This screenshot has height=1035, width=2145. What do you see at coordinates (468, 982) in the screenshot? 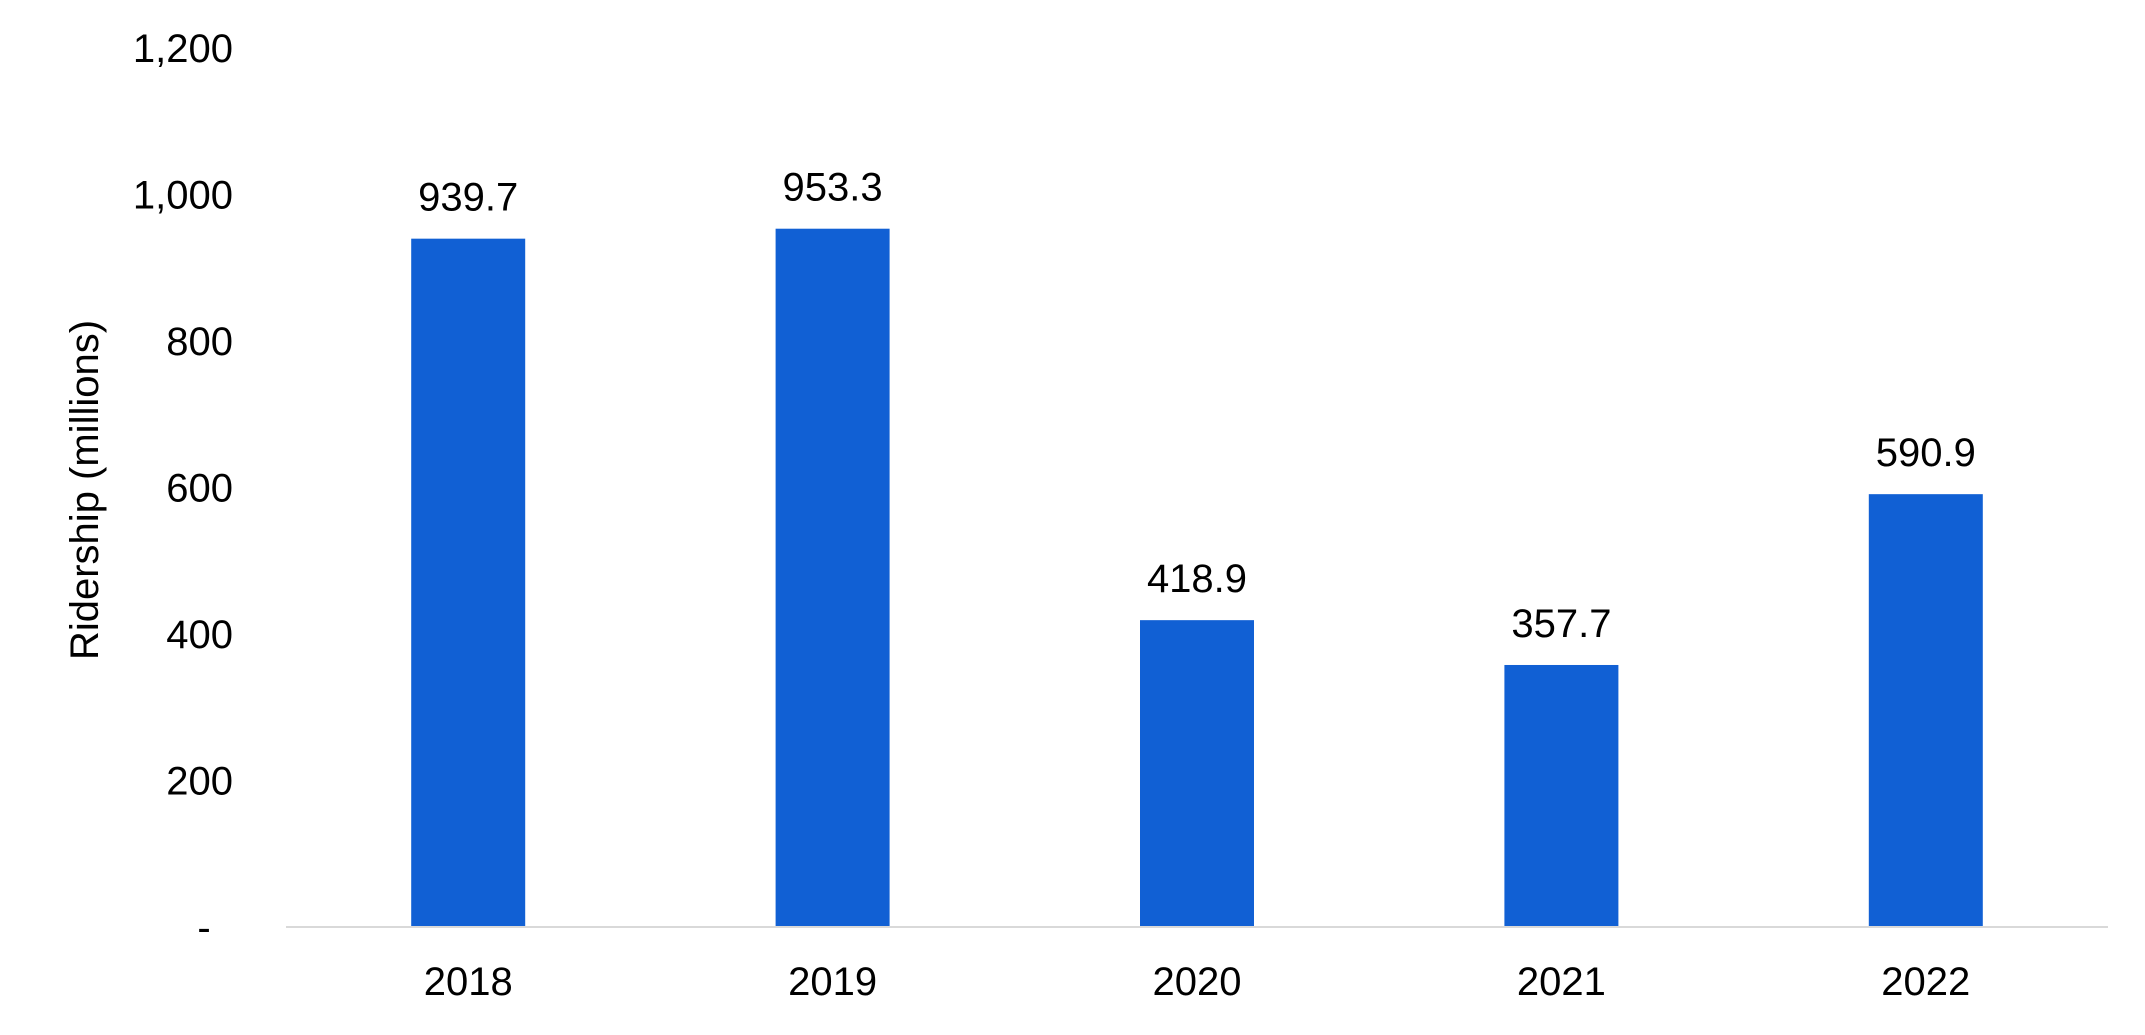
I see `x-tick-label-2018: 2018` at bounding box center [468, 982].